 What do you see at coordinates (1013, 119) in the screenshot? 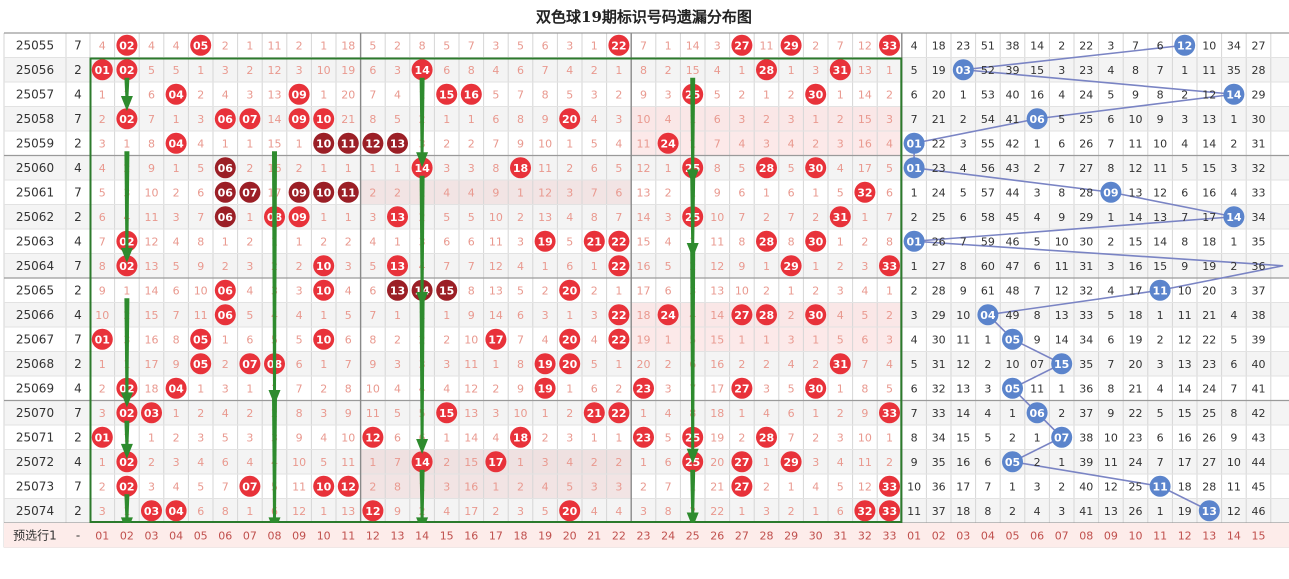
I see `miss-count: 41` at bounding box center [1013, 119].